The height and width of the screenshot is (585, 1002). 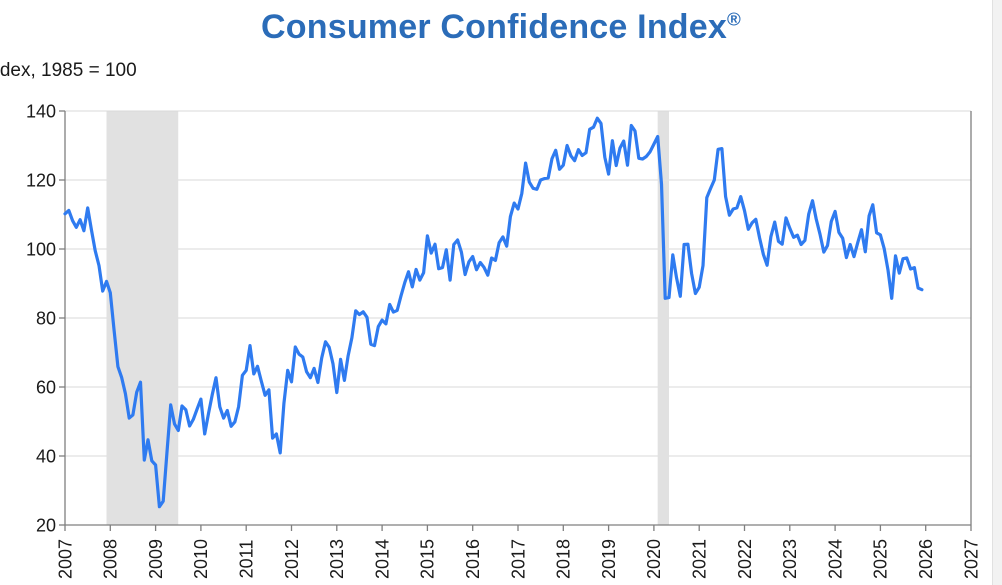 I want to click on x-tick-label: 2013, so click(x=337, y=559).